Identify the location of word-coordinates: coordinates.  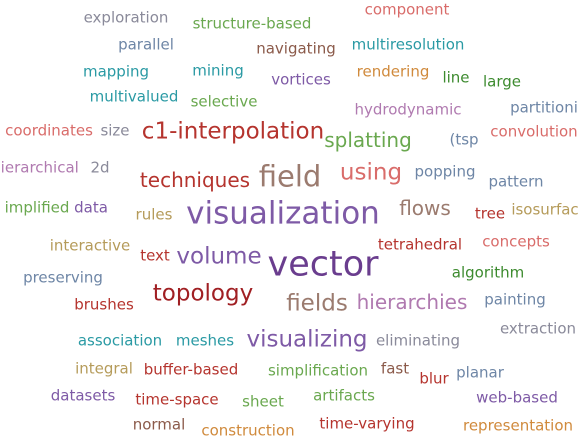
(49, 130).